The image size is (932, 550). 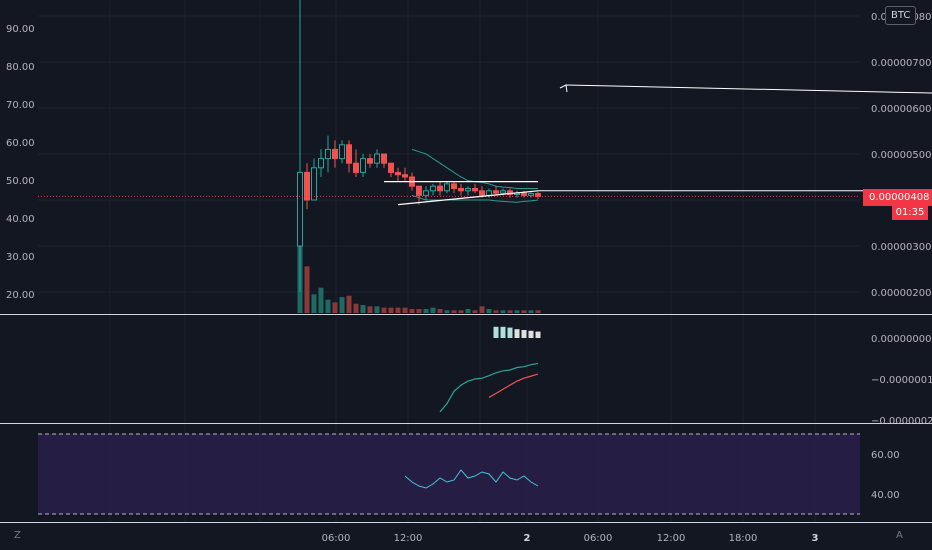 What do you see at coordinates (901, 421) in the screenshot?
I see `macd-axis-tick: −0.00000020` at bounding box center [901, 421].